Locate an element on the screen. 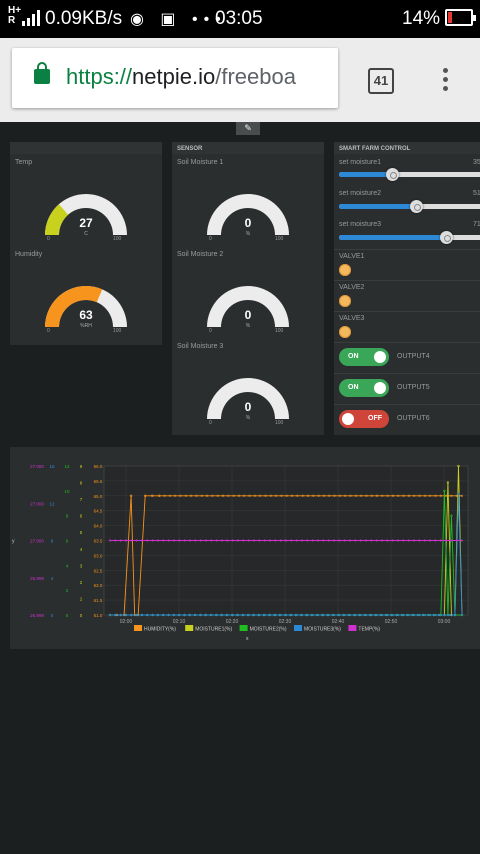  y-tick-label: 2 is located at coordinates (81, 582).